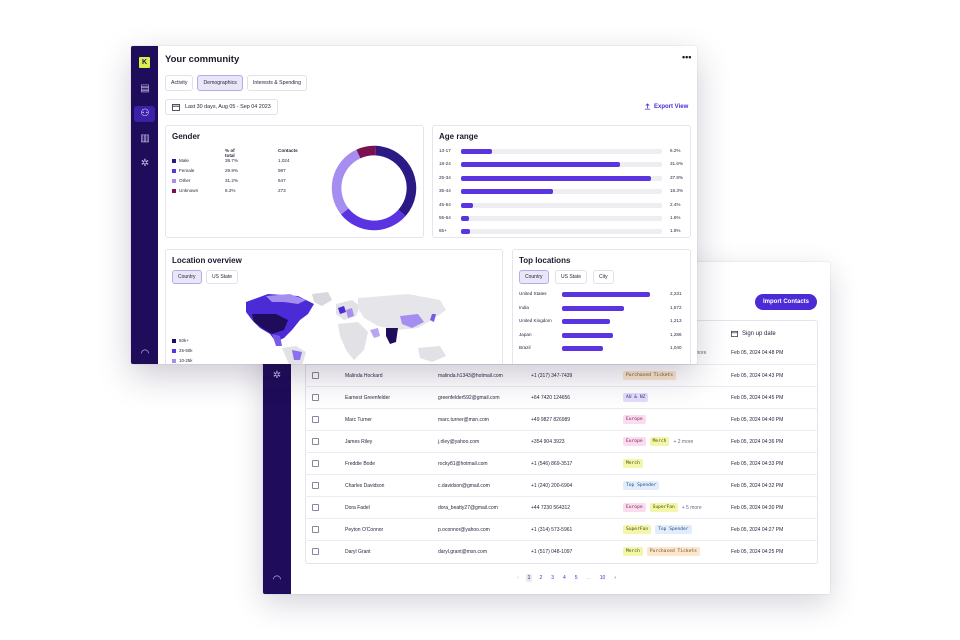 The image size is (960, 640). Describe the element at coordinates (342, 310) in the screenshot. I see `map-region-uk` at that location.